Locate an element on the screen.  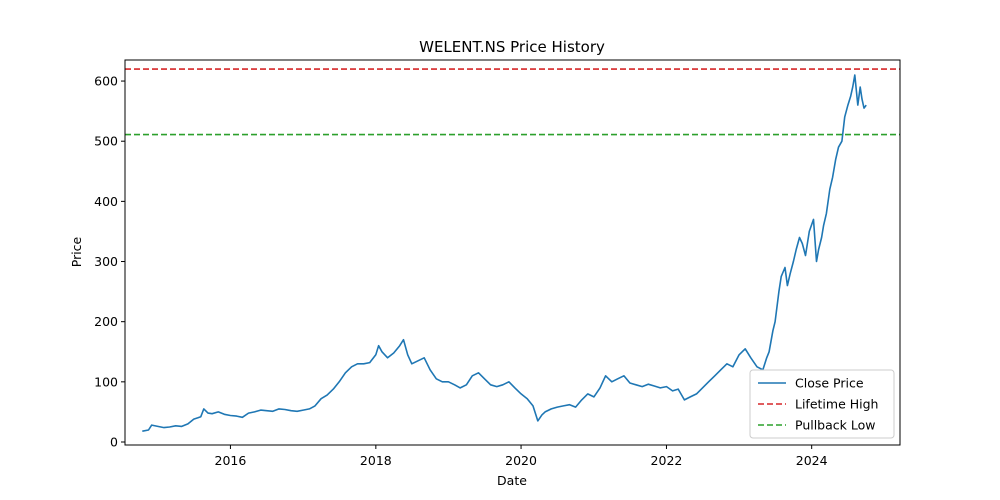
y-tick-label: 500 is located at coordinates (106, 141).